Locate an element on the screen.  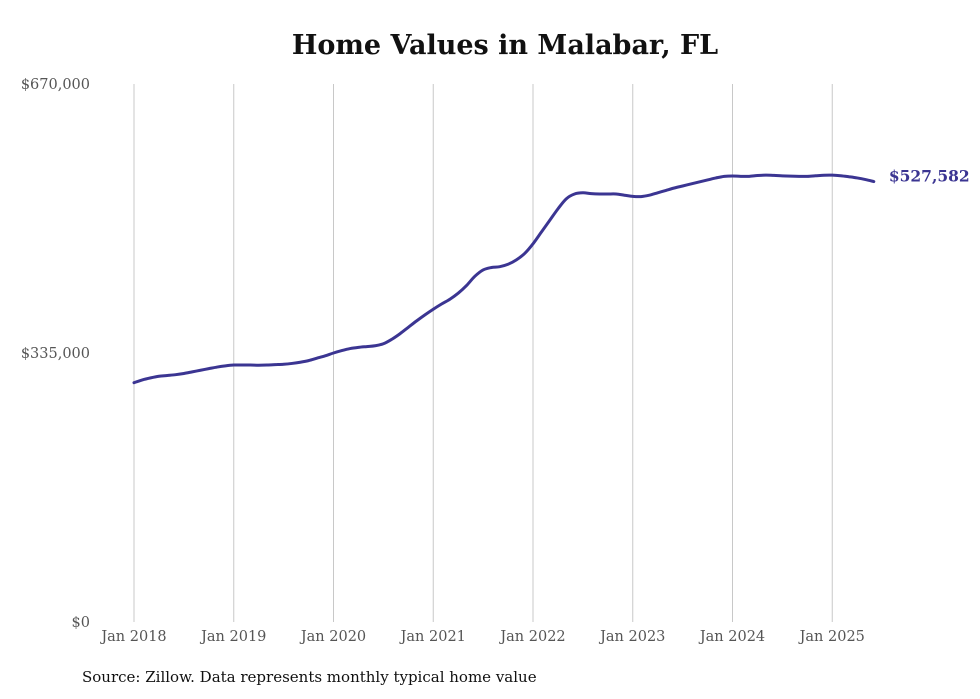
y-tick-label: $0 is located at coordinates (81, 623).